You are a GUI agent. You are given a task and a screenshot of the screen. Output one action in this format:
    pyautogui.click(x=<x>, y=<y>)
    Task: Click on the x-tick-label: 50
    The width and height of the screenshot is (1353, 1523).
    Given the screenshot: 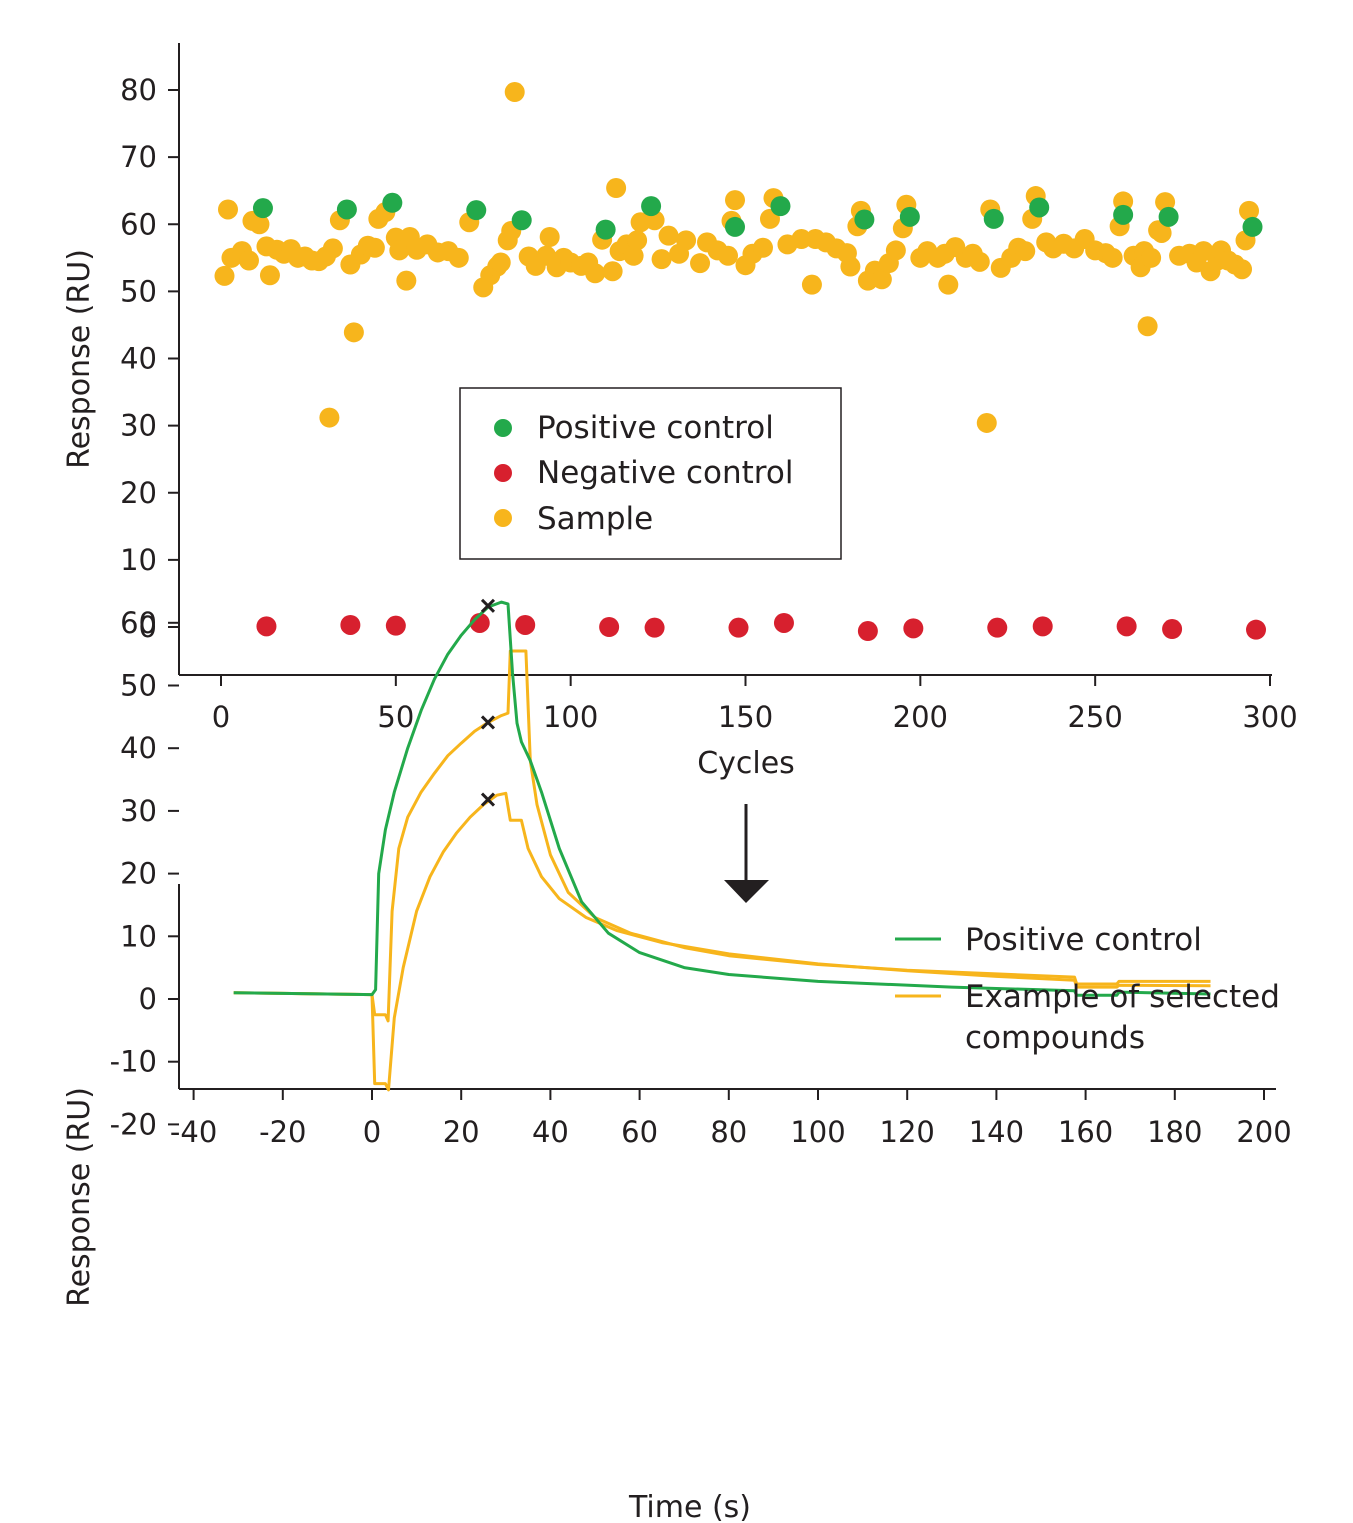 What is the action you would take?
    pyautogui.click(x=395, y=717)
    